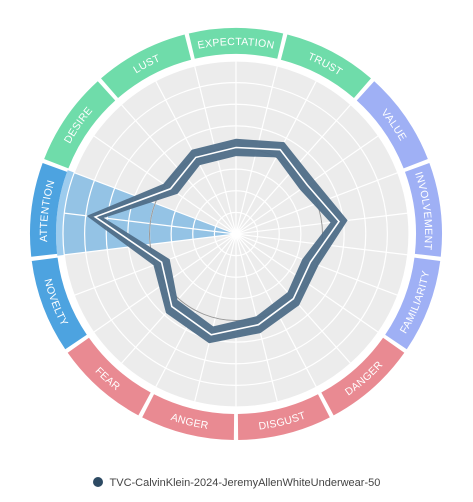 The width and height of the screenshot is (473, 502). Describe the element at coordinates (283, 417) in the screenshot. I see `category-segment-disgust` at that location.